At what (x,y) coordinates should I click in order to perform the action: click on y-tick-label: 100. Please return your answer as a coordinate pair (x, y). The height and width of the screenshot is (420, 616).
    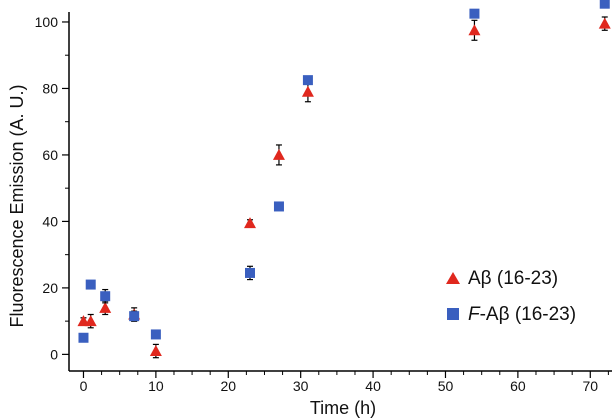
    Looking at the image, I should click on (47, 22).